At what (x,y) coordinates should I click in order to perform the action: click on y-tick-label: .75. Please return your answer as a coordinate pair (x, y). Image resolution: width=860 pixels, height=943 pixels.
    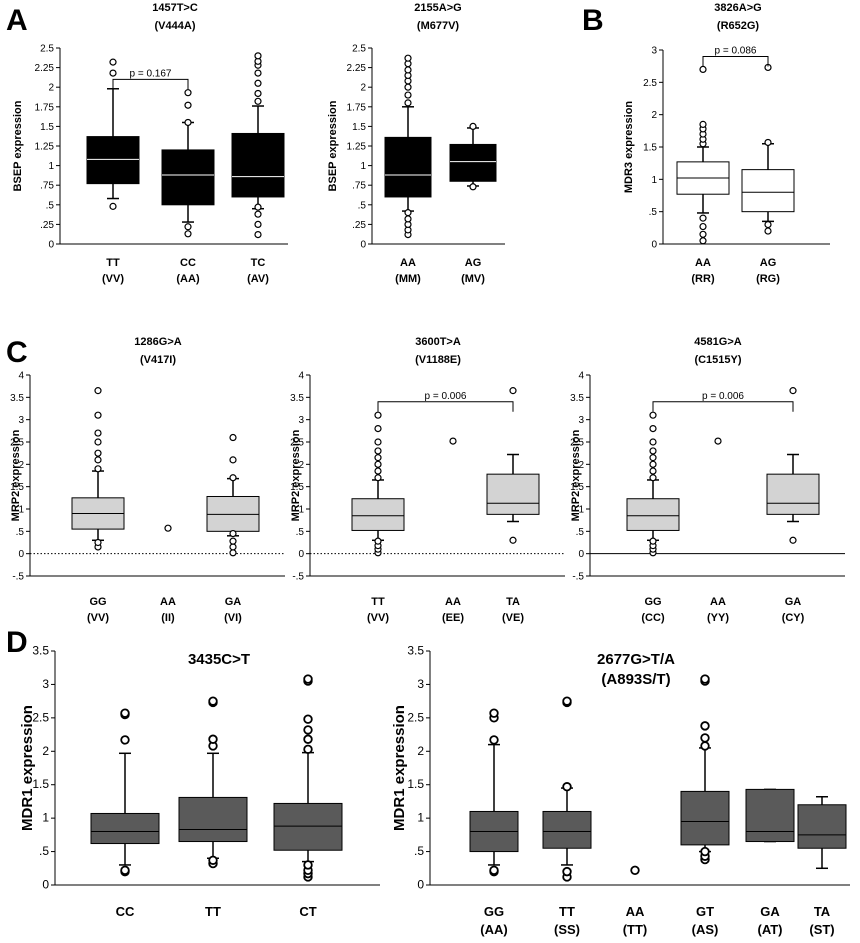
    Looking at the image, I should click on (47, 186).